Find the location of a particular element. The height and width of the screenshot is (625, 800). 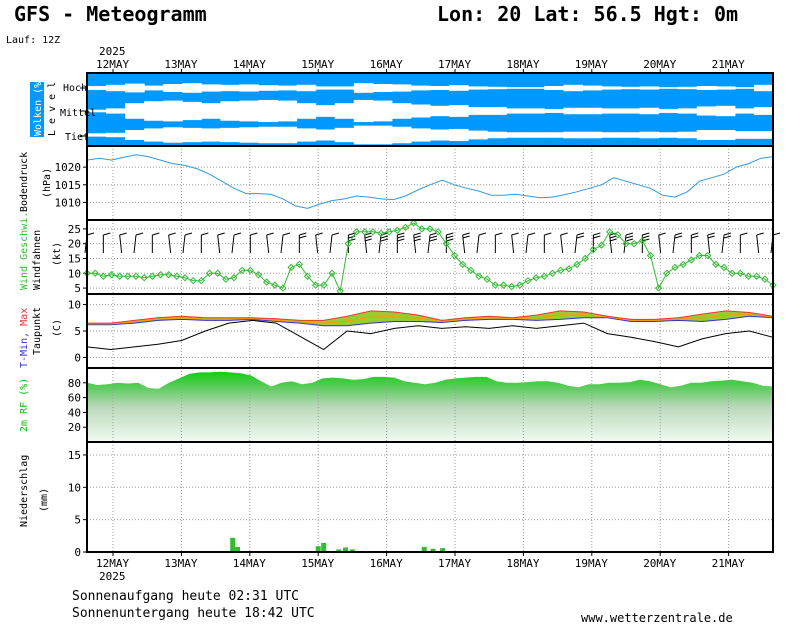

temp-ylabel2: Taupunkt is located at coordinates (37, 331).